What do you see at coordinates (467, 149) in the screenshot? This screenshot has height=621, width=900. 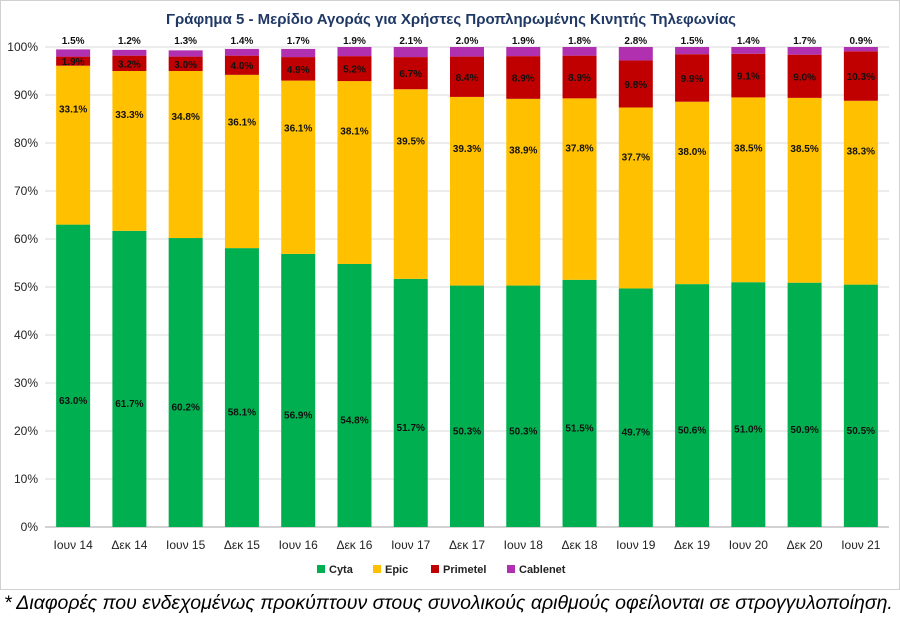 I see `data-label-epic: 39.3%` at bounding box center [467, 149].